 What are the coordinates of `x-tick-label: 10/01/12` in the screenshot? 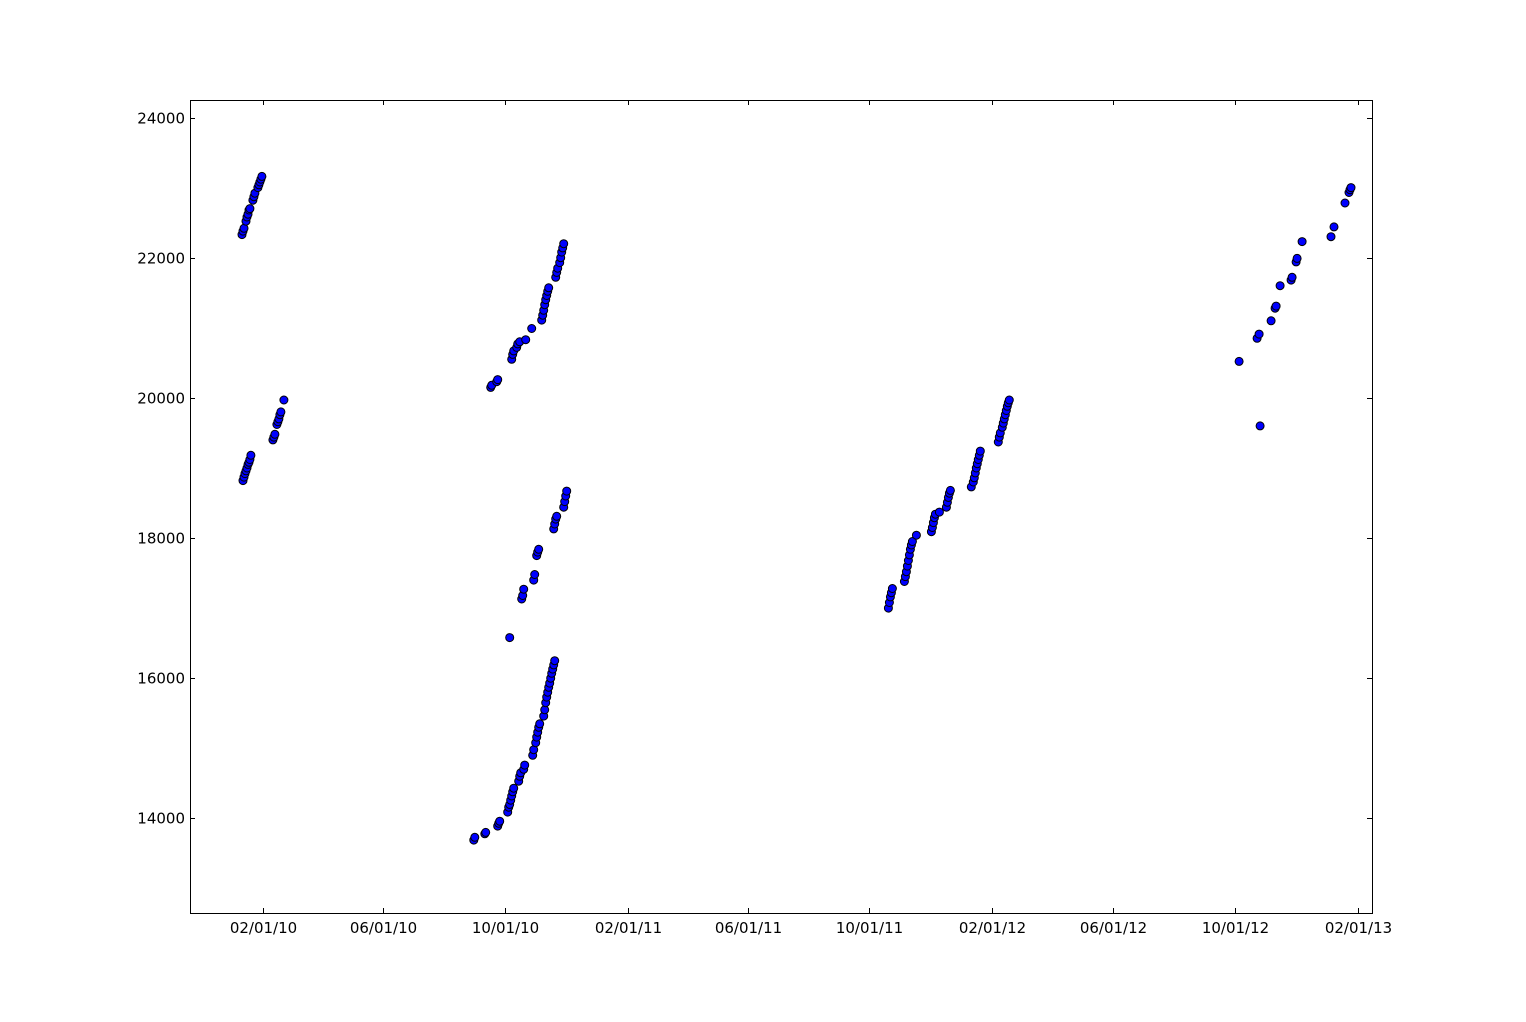 It's located at (1235, 928).